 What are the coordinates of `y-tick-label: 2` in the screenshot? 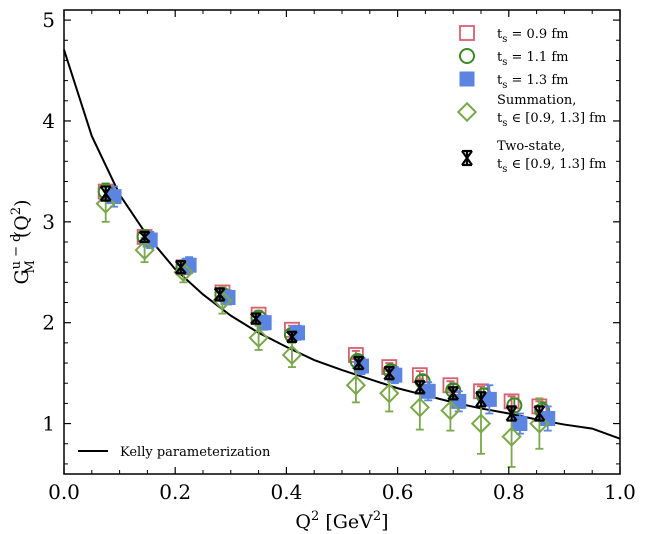 It's located at (48, 323).